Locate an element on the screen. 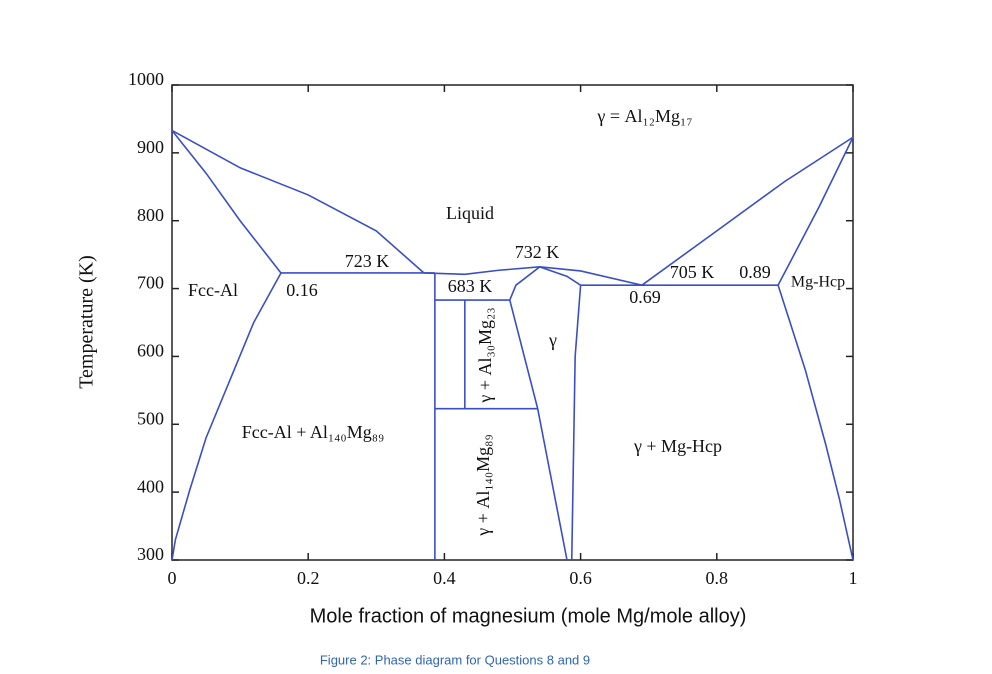  y-tick-label: 300 is located at coordinates (150, 554).